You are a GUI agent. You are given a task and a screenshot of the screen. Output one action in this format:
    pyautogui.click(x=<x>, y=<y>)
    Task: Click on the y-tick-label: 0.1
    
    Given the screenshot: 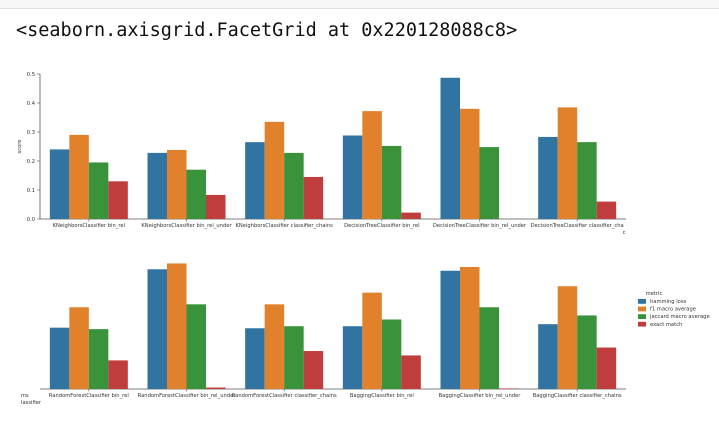 What is the action you would take?
    pyautogui.click(x=31, y=191)
    